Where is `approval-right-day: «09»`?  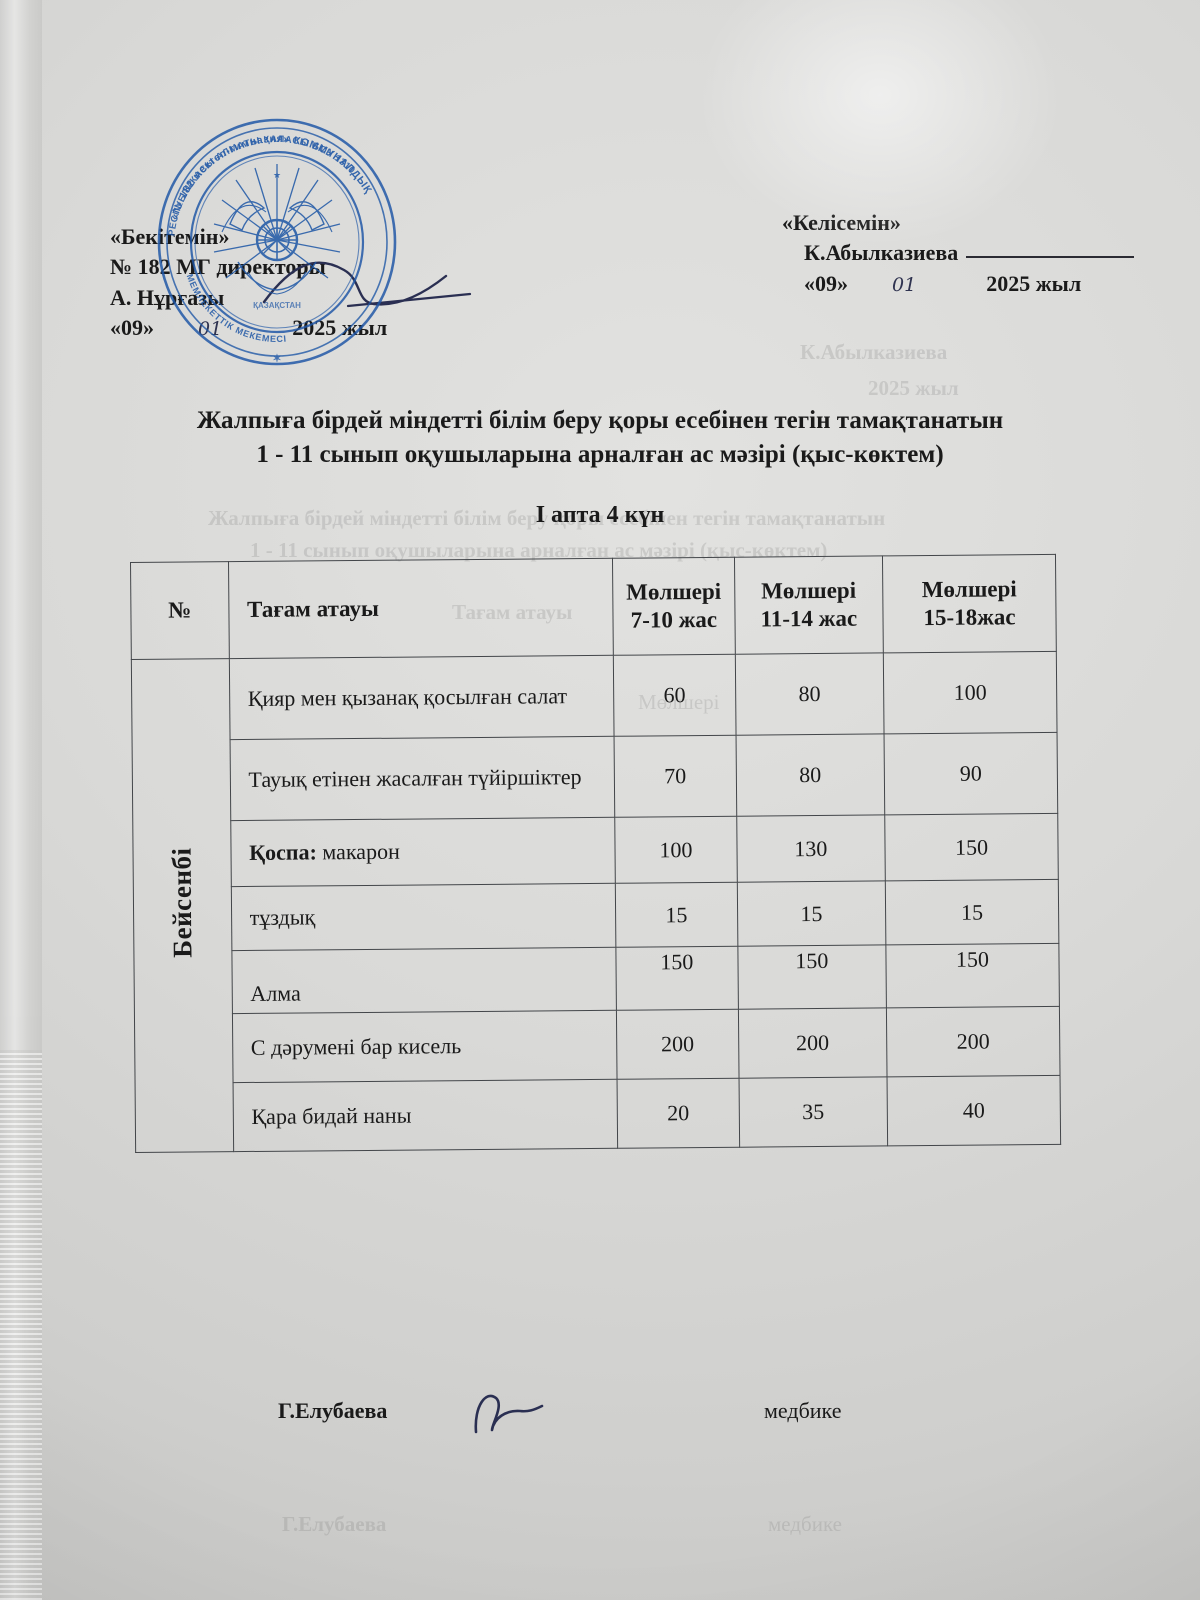 approval-right-day: «09» is located at coordinates (826, 283).